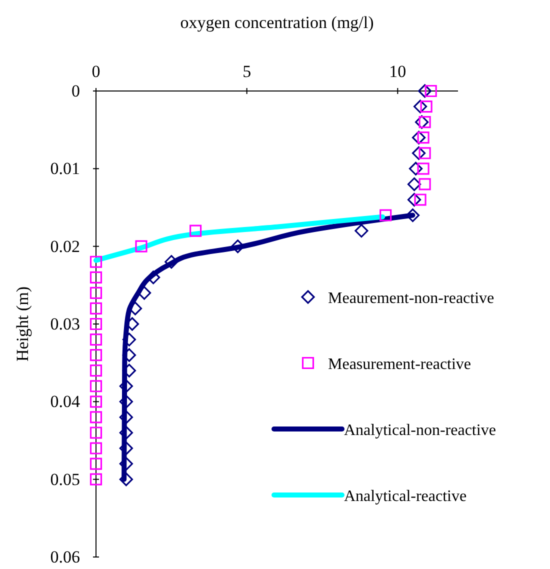  Describe the element at coordinates (22, 324) in the screenshot. I see `y-axis-title: Height (m)` at that location.